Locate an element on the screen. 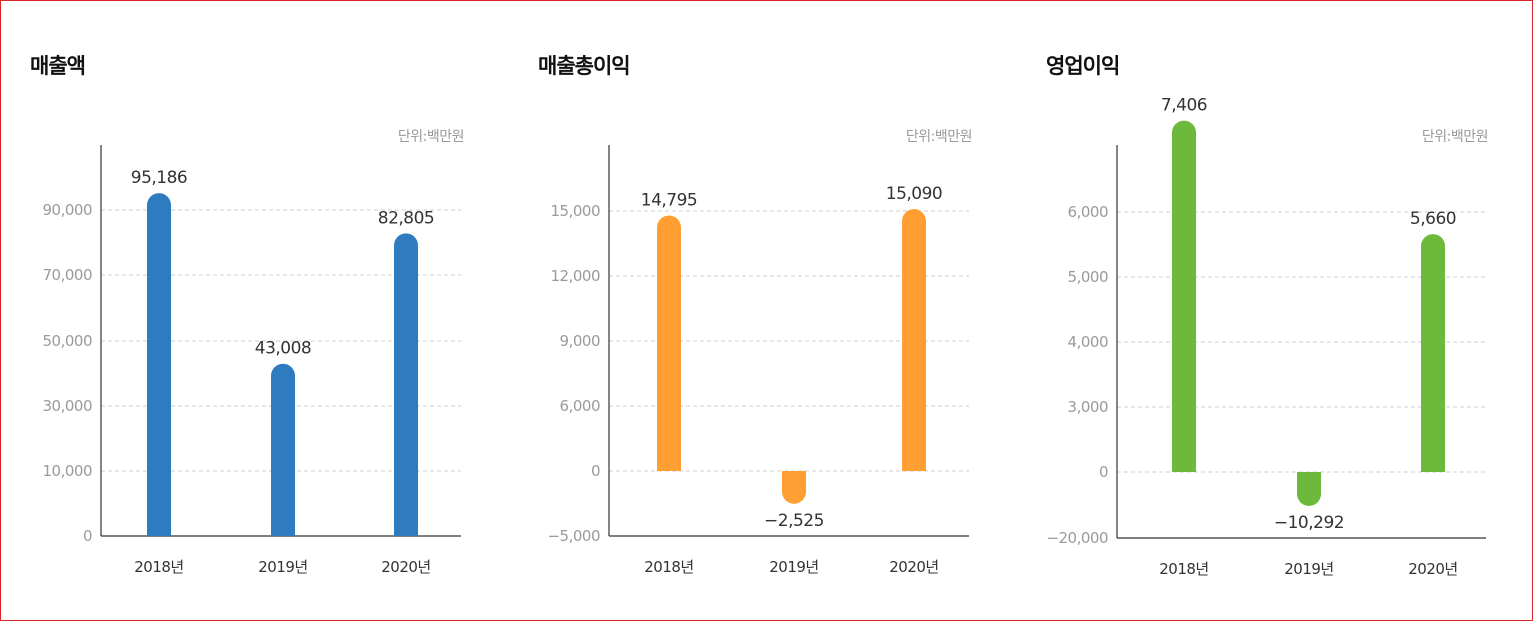  y-tick-label: 30,000 is located at coordinates (68, 406).